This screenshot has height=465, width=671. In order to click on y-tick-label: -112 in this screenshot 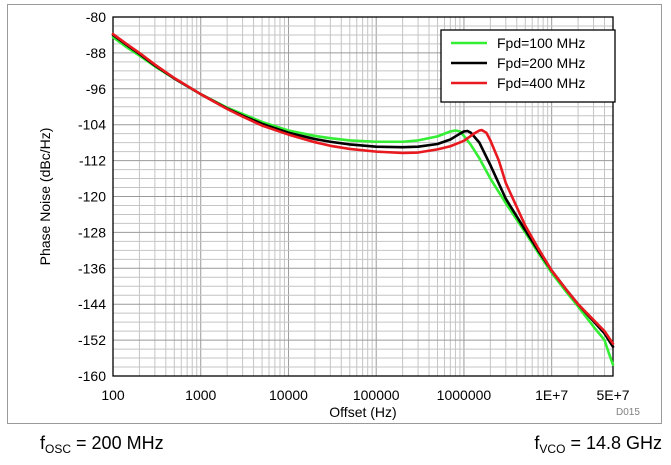, I will do `click(92, 161)`.